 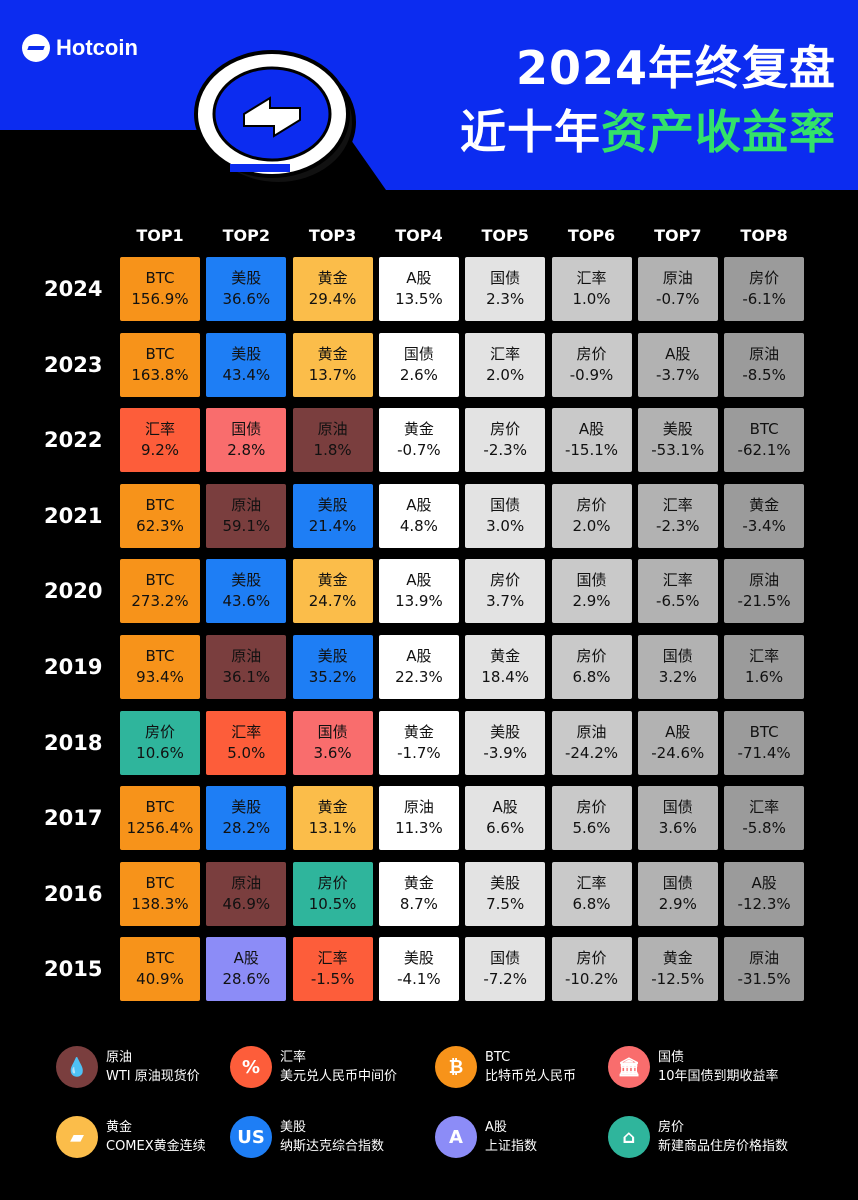 I want to click on legend-desc: COMEX黄金连续, so click(x=156, y=1146).